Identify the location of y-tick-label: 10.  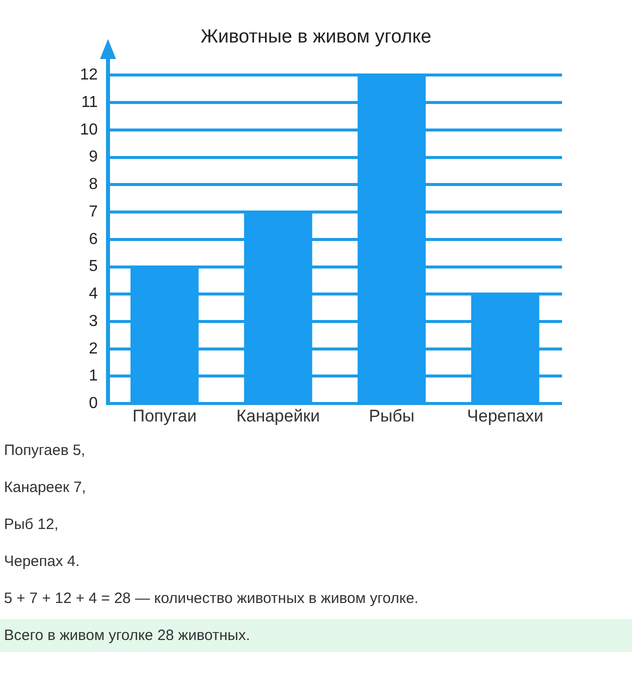
(89, 129).